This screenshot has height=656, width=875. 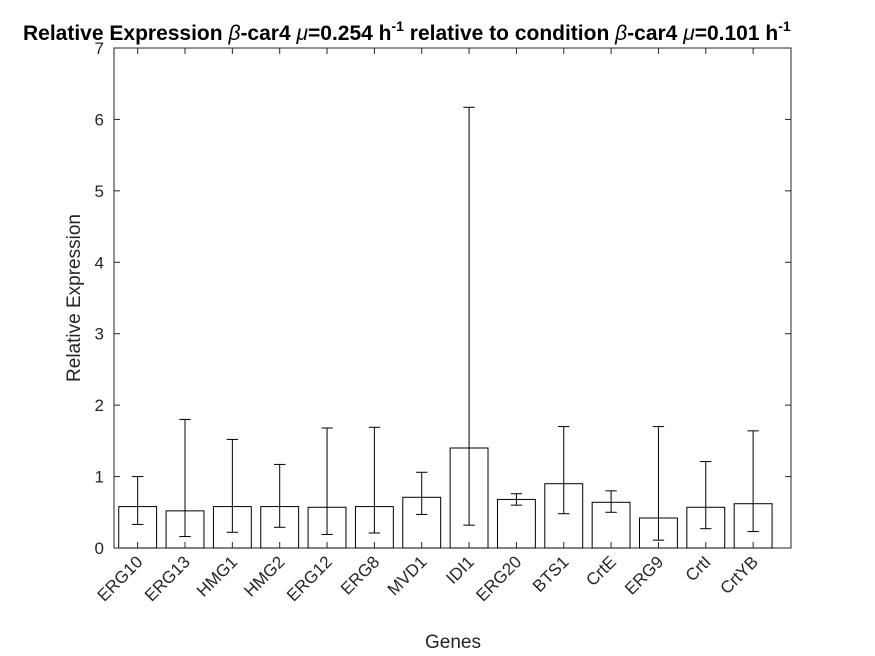 I want to click on error-bar-erg12, so click(x=327, y=481).